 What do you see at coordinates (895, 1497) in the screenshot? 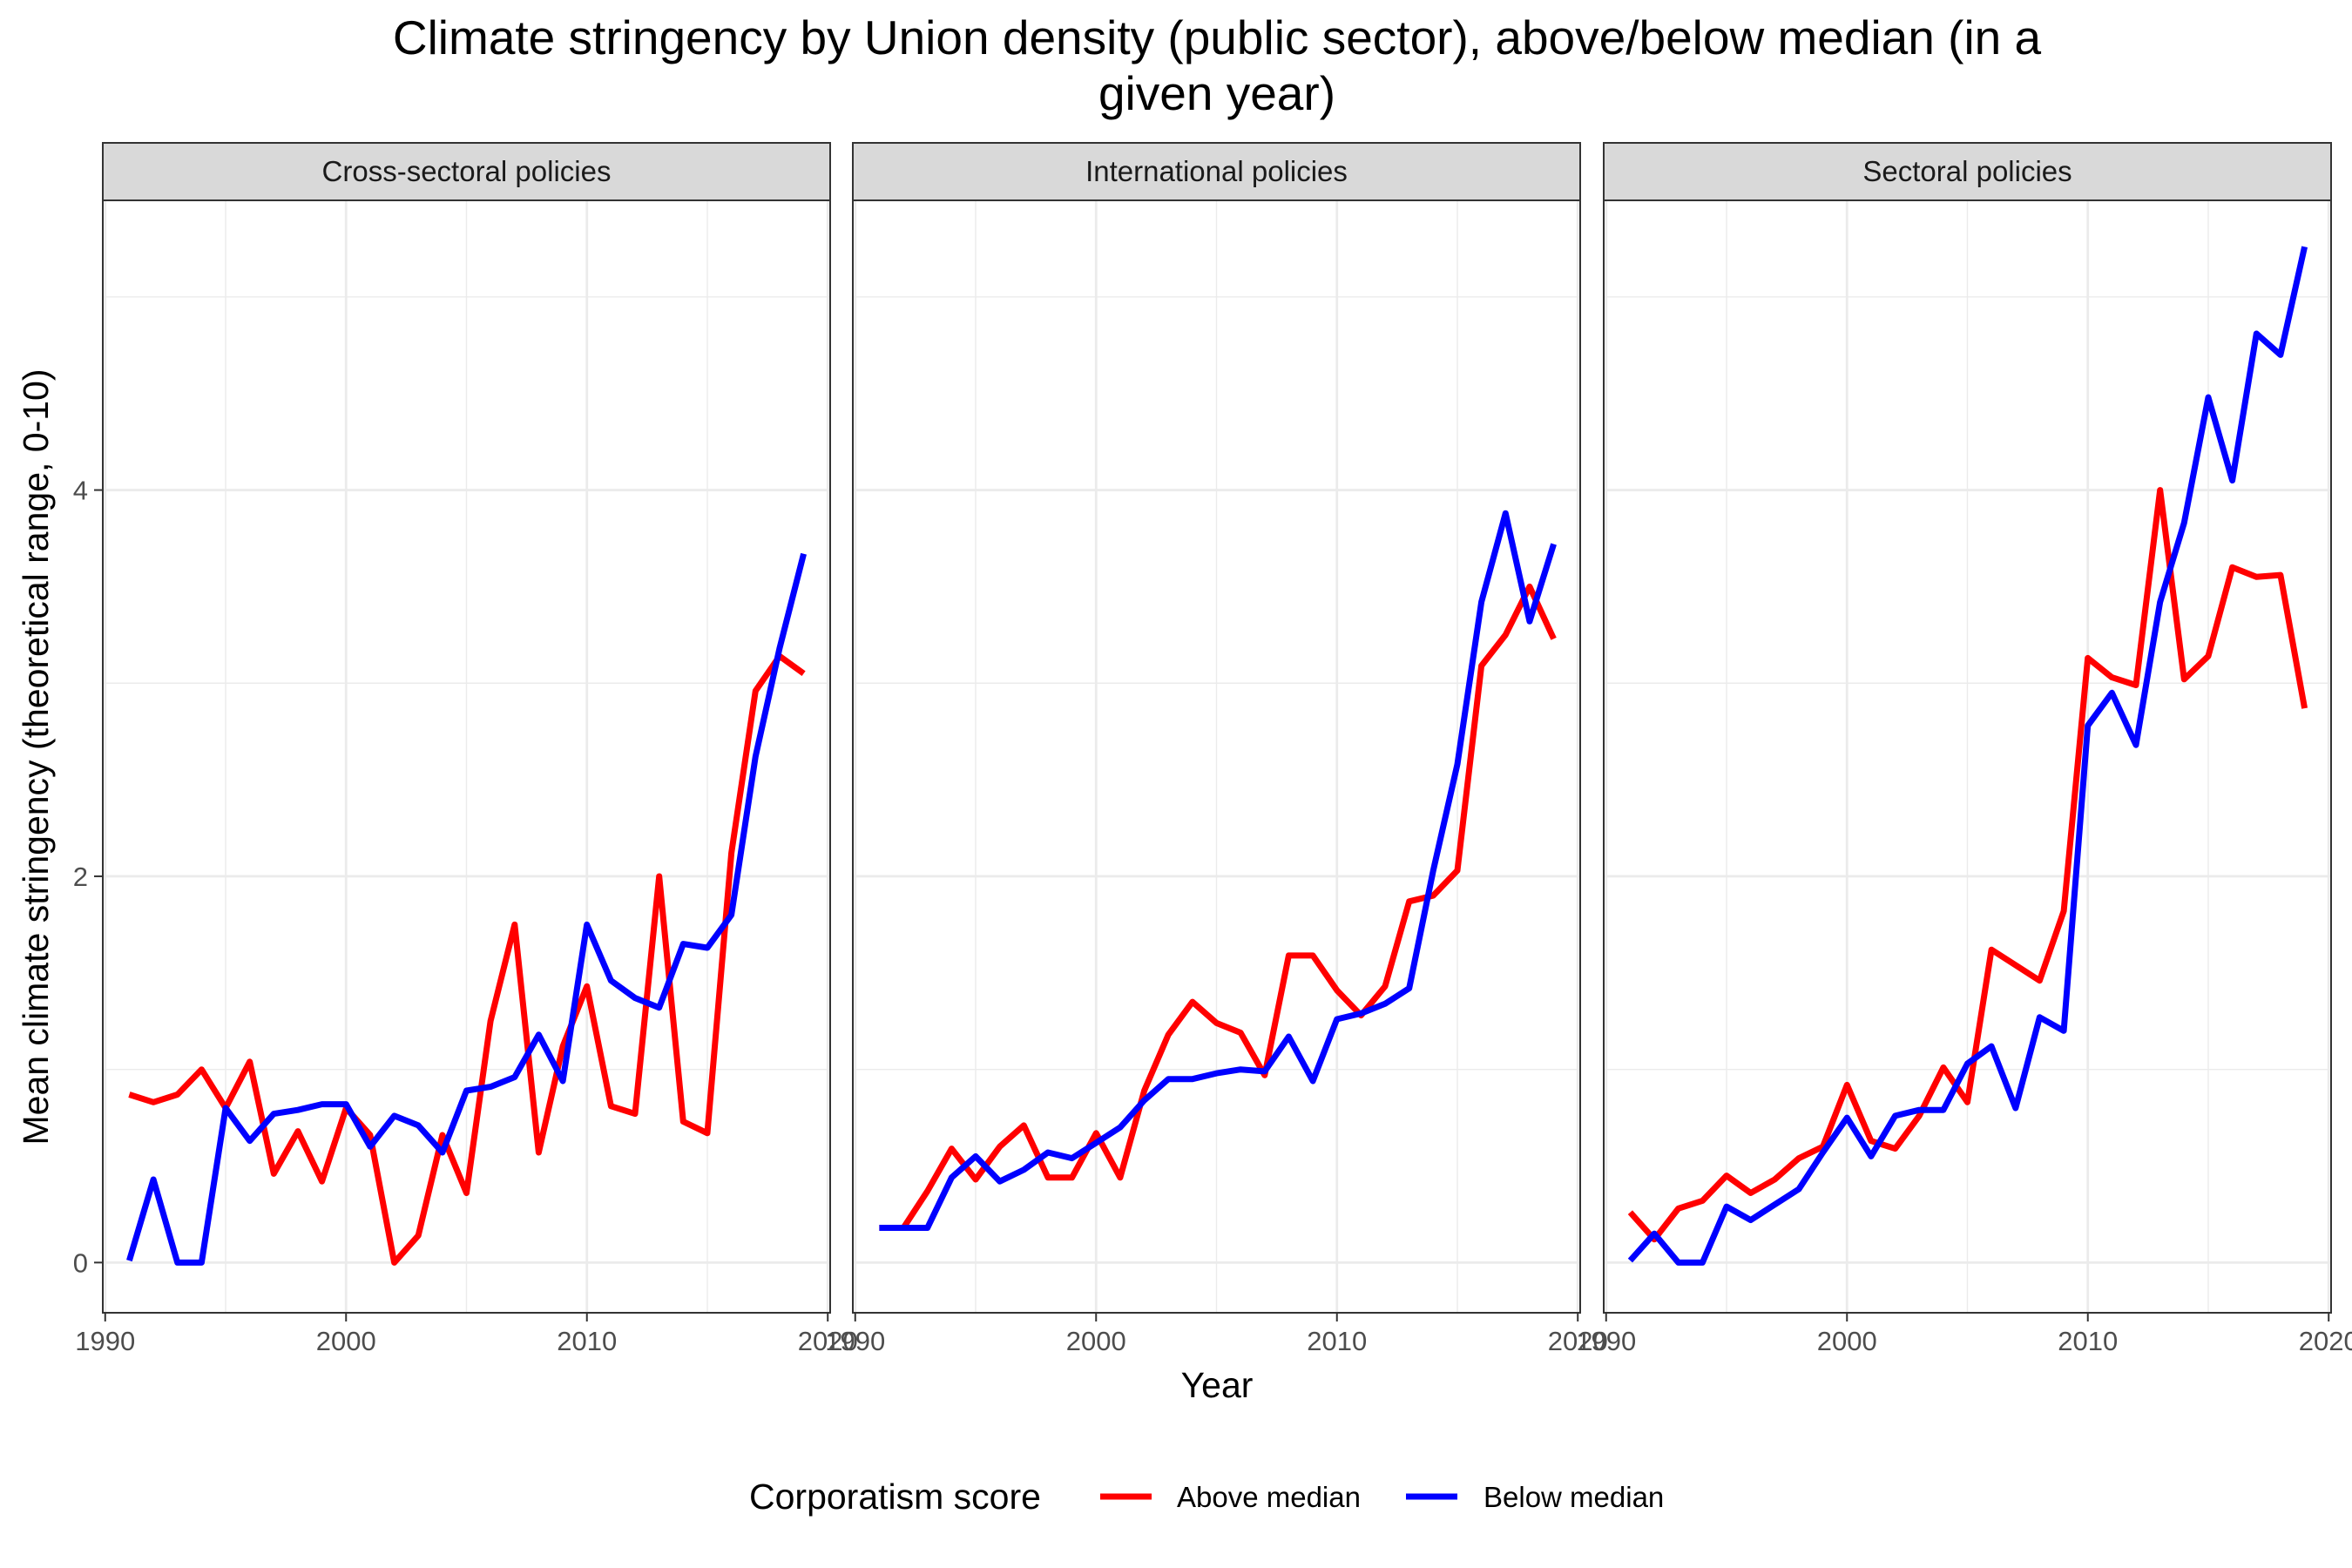
I see `legend-title: Corporatism score` at bounding box center [895, 1497].